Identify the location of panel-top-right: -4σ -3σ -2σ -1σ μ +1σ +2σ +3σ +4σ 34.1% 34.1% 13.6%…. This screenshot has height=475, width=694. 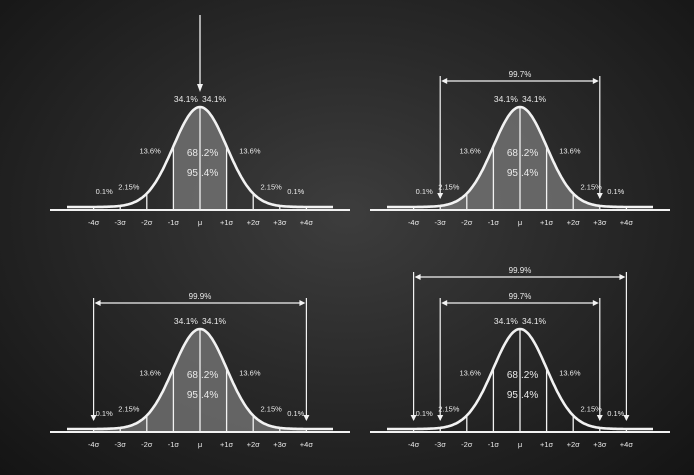
(520, 148).